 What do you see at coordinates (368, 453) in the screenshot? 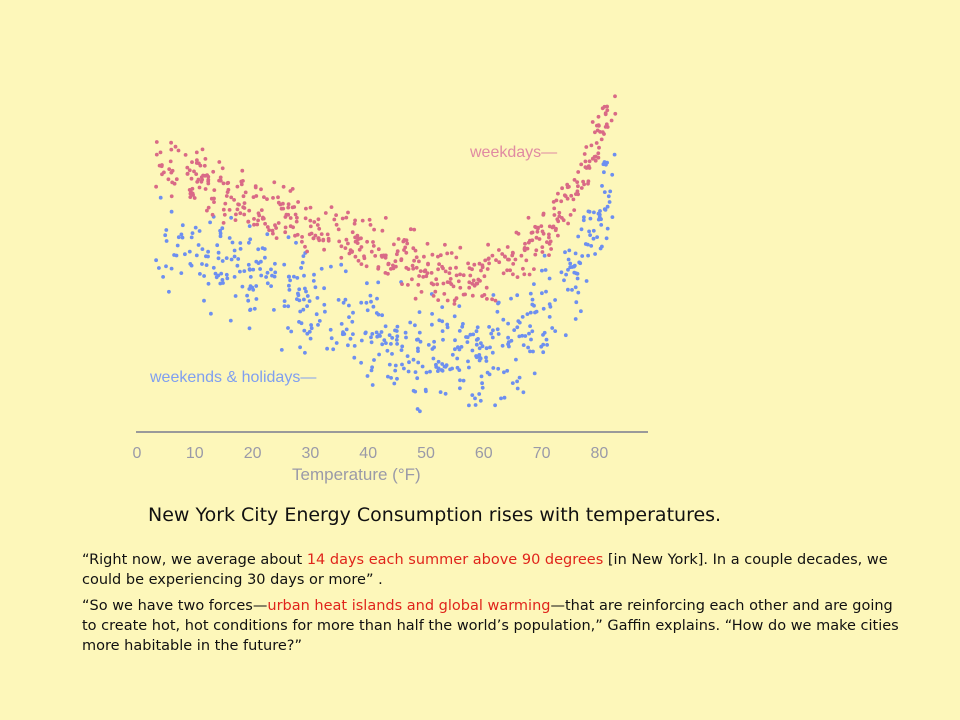
I see `x-tick-label: 40` at bounding box center [368, 453].